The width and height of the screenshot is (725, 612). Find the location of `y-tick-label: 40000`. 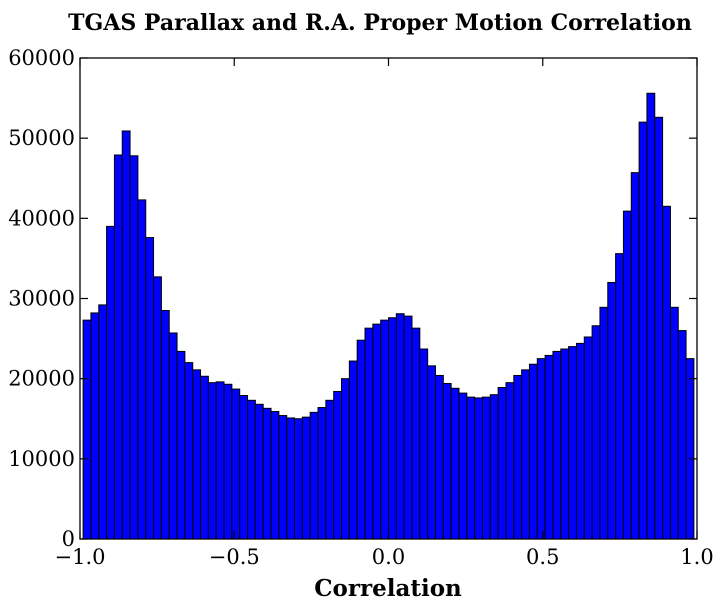

y-tick-label: 40000 is located at coordinates (41, 218).